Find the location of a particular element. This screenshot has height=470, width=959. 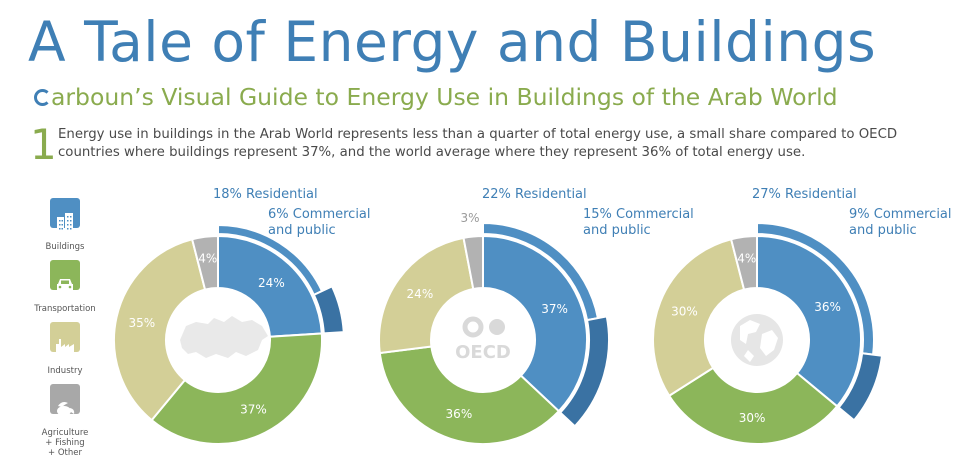

agriculture-icon is located at coordinates (65, 400).